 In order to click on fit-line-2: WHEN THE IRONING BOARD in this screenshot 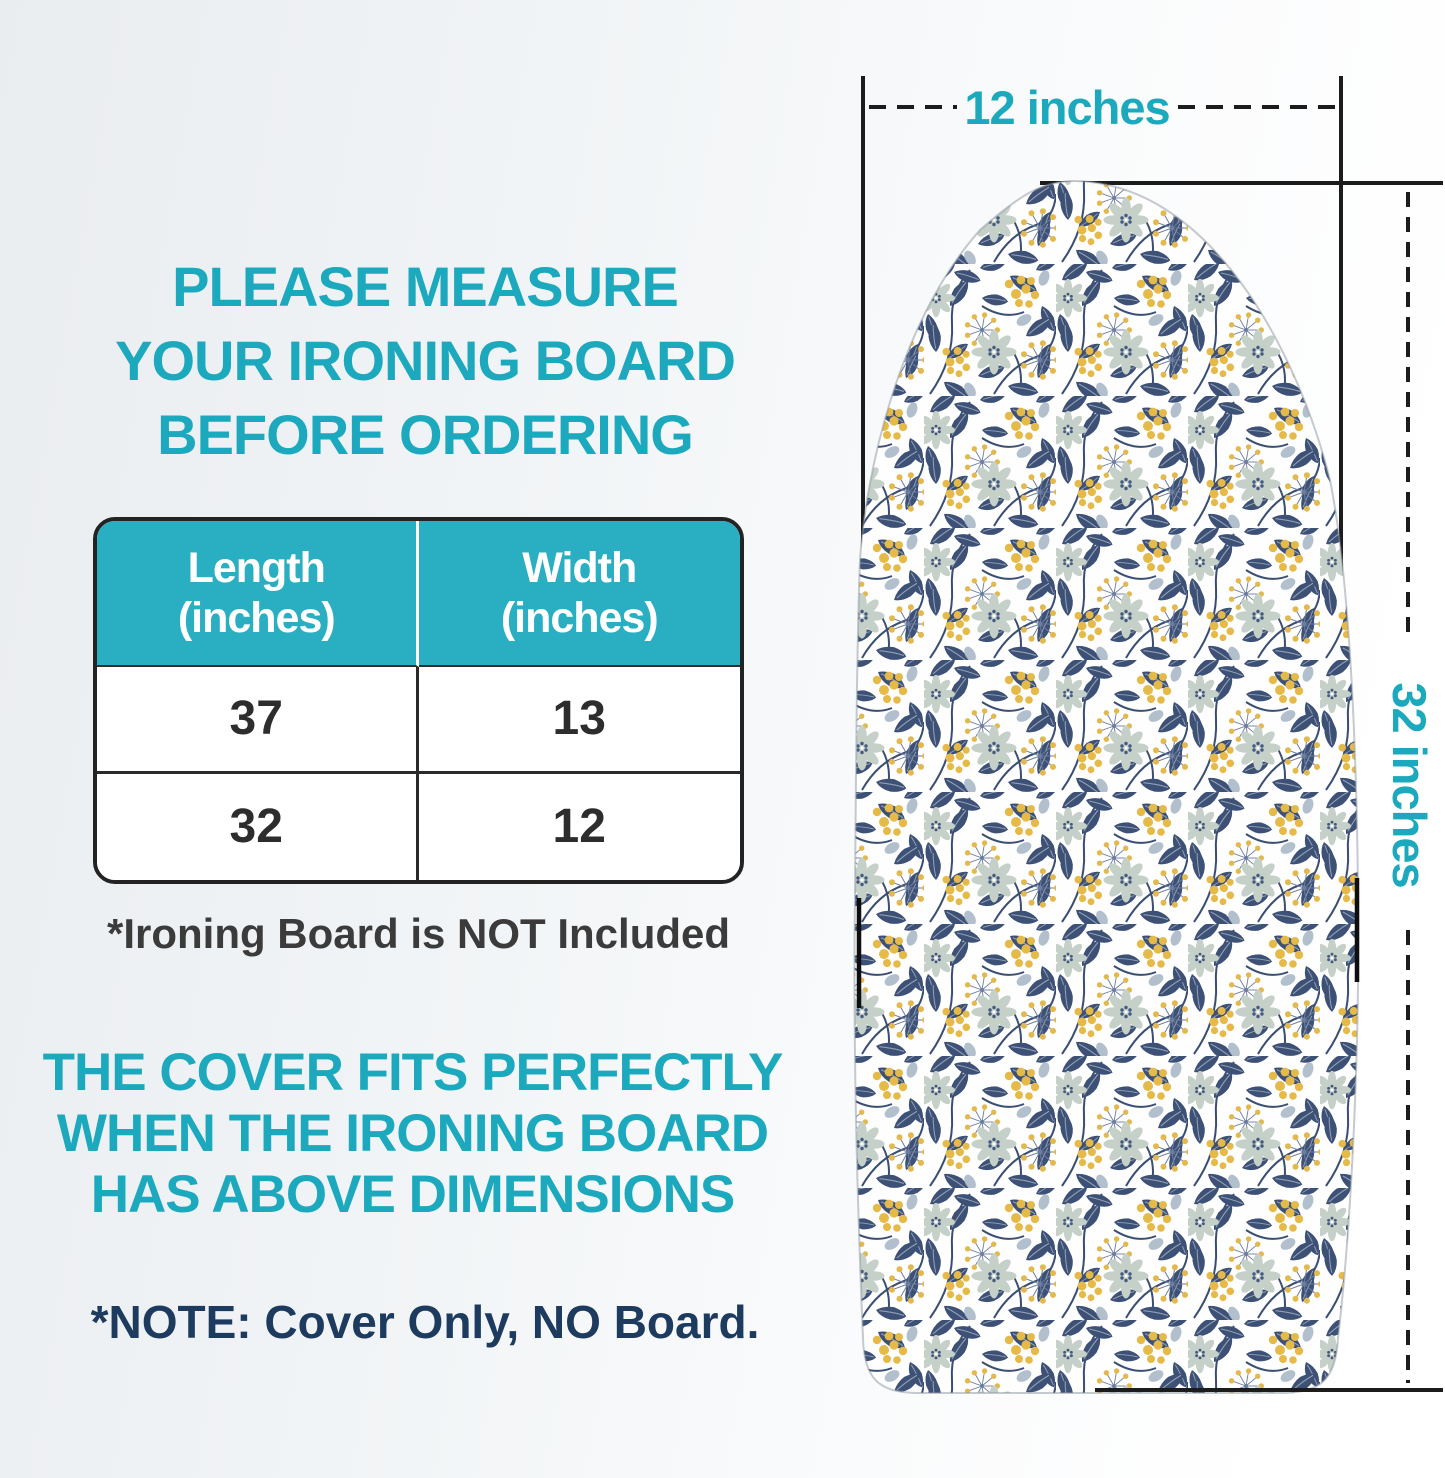, I will do `click(412, 1133)`.